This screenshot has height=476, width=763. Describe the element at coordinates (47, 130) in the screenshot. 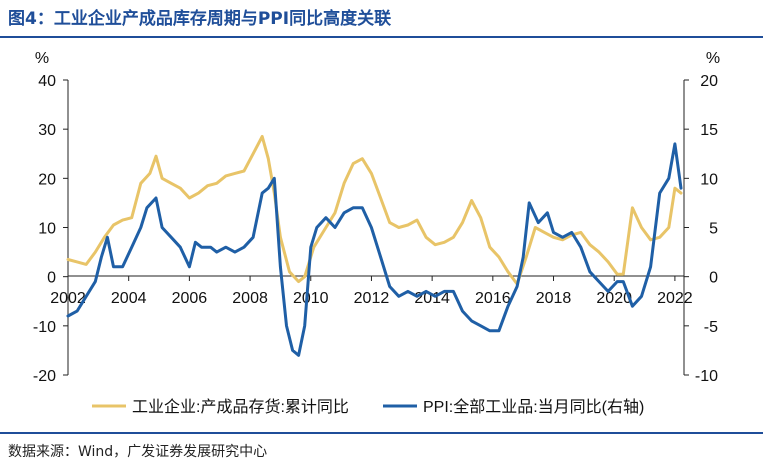

I see `left-y-tick-label: 30` at that location.